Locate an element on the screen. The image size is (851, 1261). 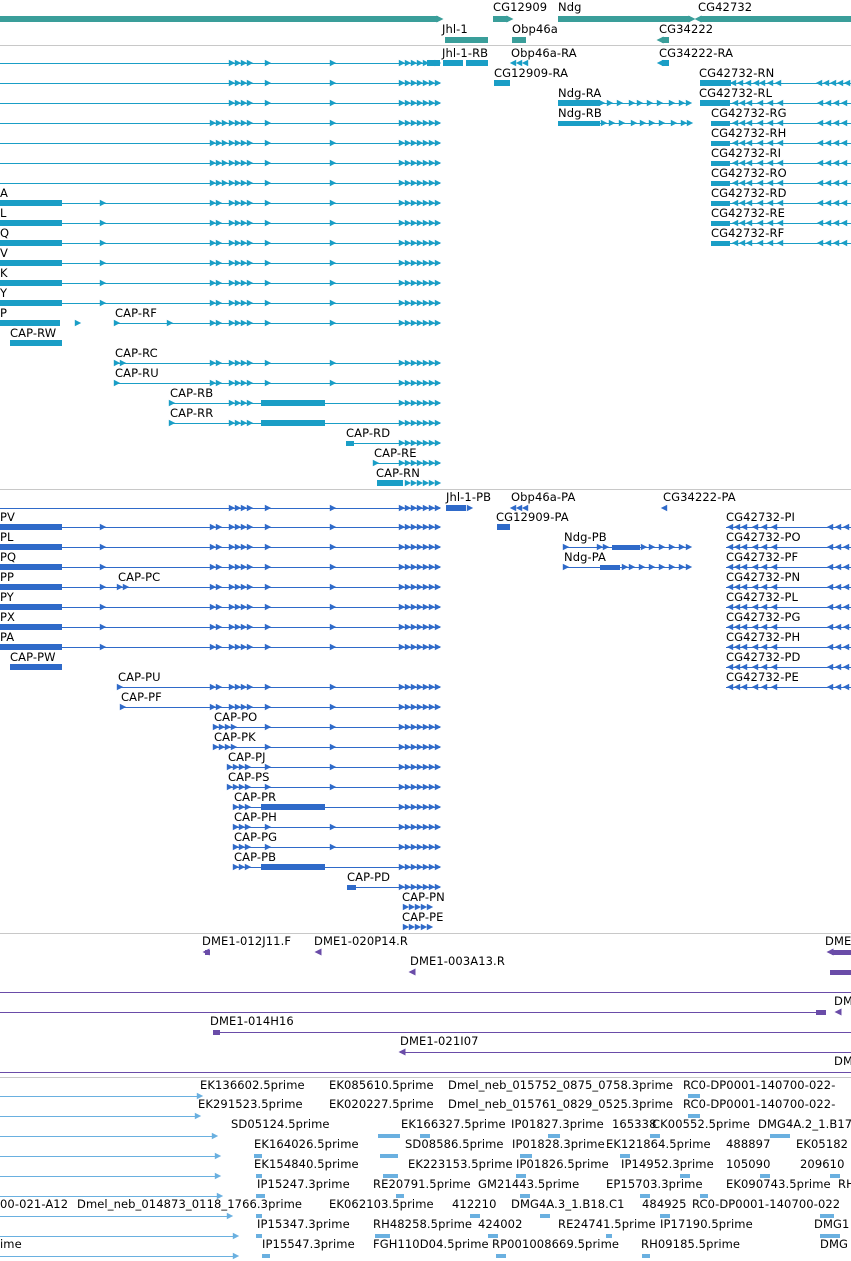
feature-label-dme1-014h16: DME1-014H16 is located at coordinates (252, 1021).